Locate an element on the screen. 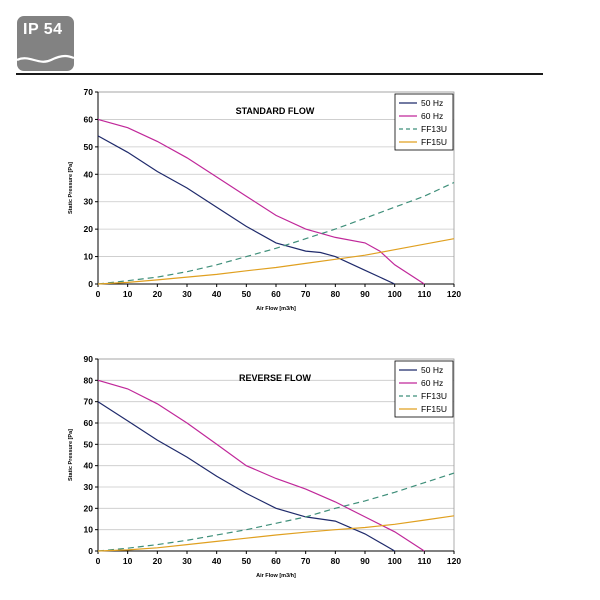 This screenshot has width=600, height=600. chart-title: REVERSE FLOW is located at coordinates (275, 378).